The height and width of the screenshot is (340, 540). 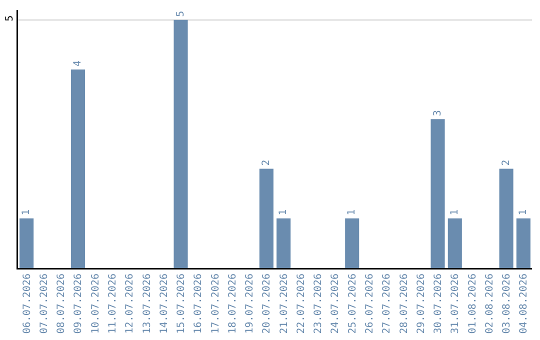 I want to click on x-tick-label: 24.07.2026, so click(x=336, y=304).